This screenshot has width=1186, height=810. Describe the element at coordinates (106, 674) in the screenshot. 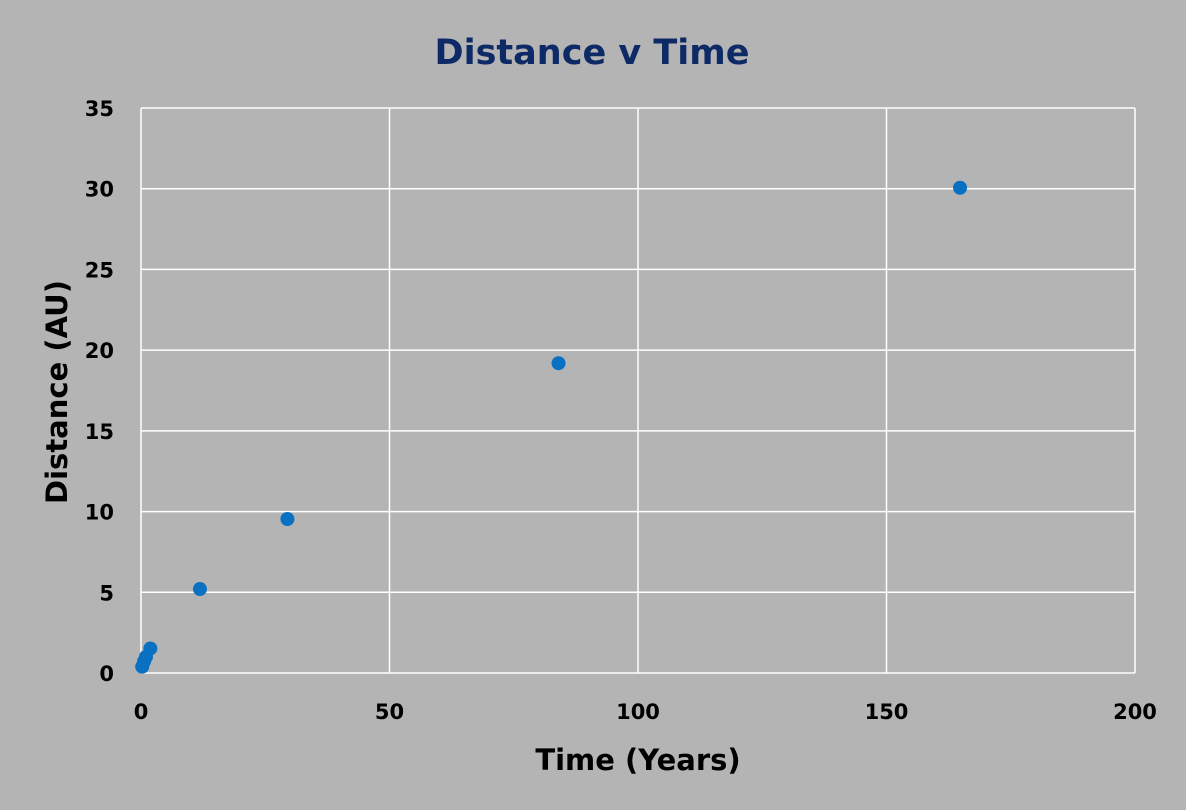

I see `y-tick-label: 0` at that location.